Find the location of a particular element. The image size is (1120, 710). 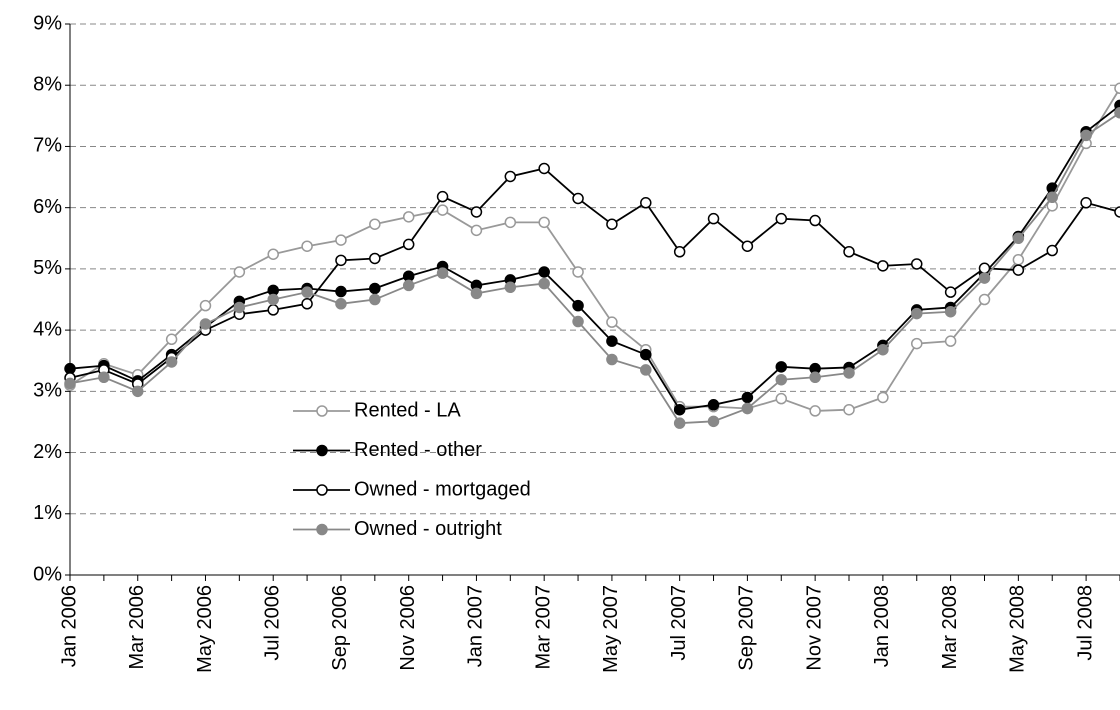

x-tick-label: Jul 2006 is located at coordinates (273, 623).